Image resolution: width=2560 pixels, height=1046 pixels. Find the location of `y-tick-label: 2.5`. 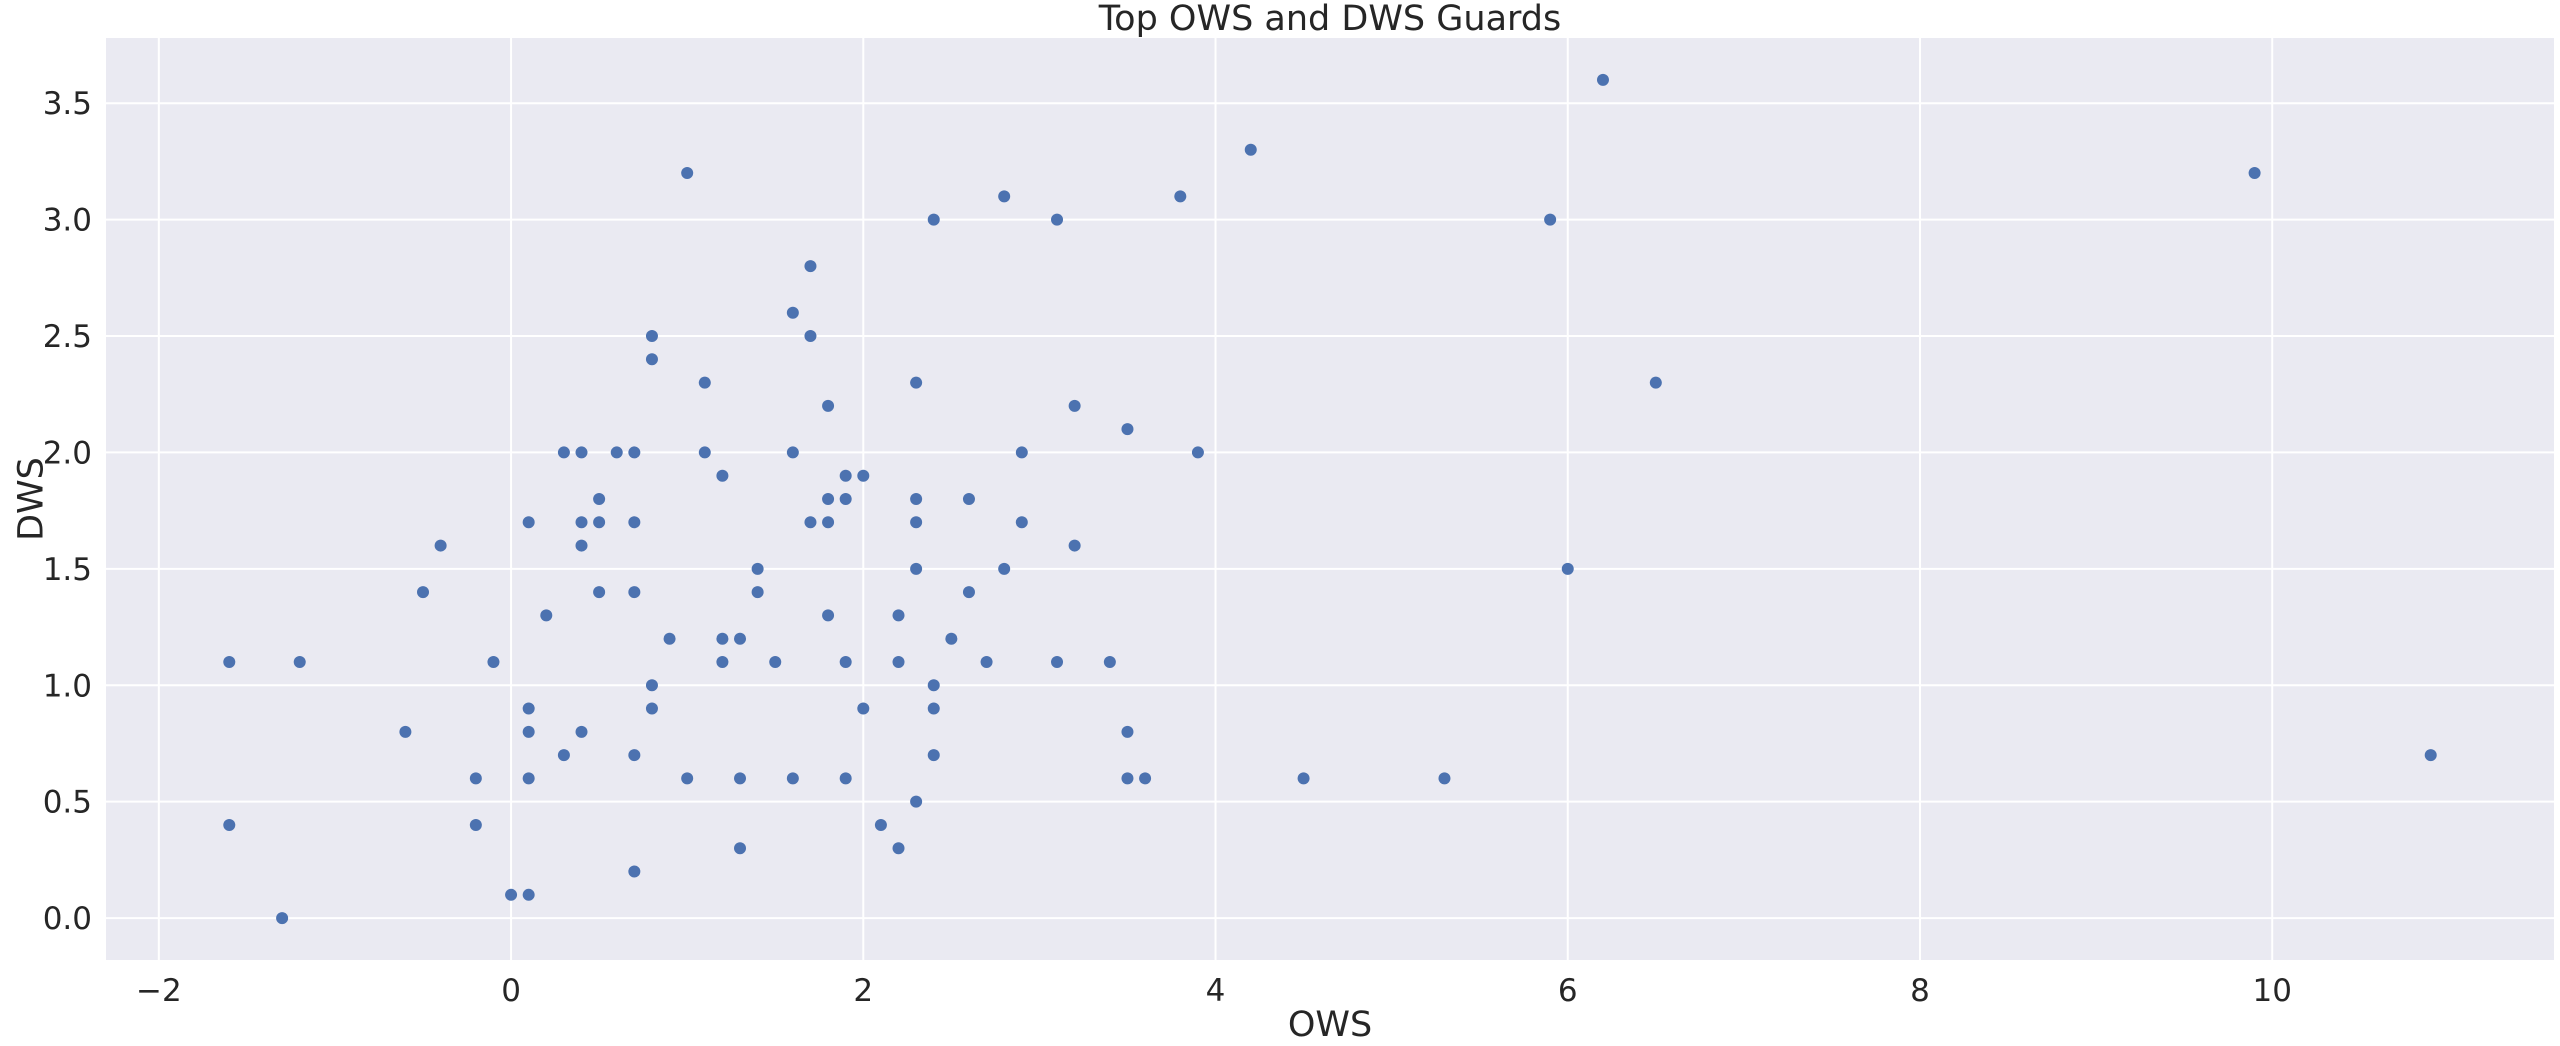

y-tick-label: 2.5 is located at coordinates (67, 337).